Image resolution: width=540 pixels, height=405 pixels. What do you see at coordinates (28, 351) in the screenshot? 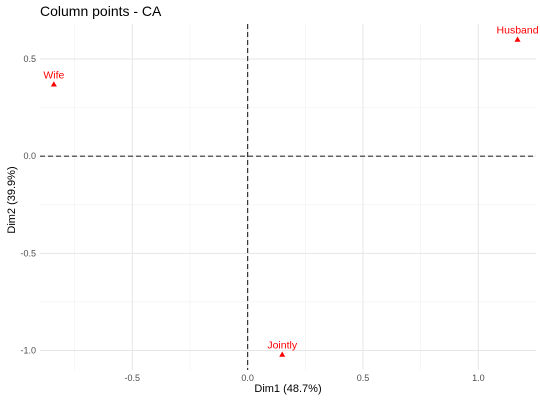
I see `y-tick-label: -1.0` at bounding box center [28, 351].